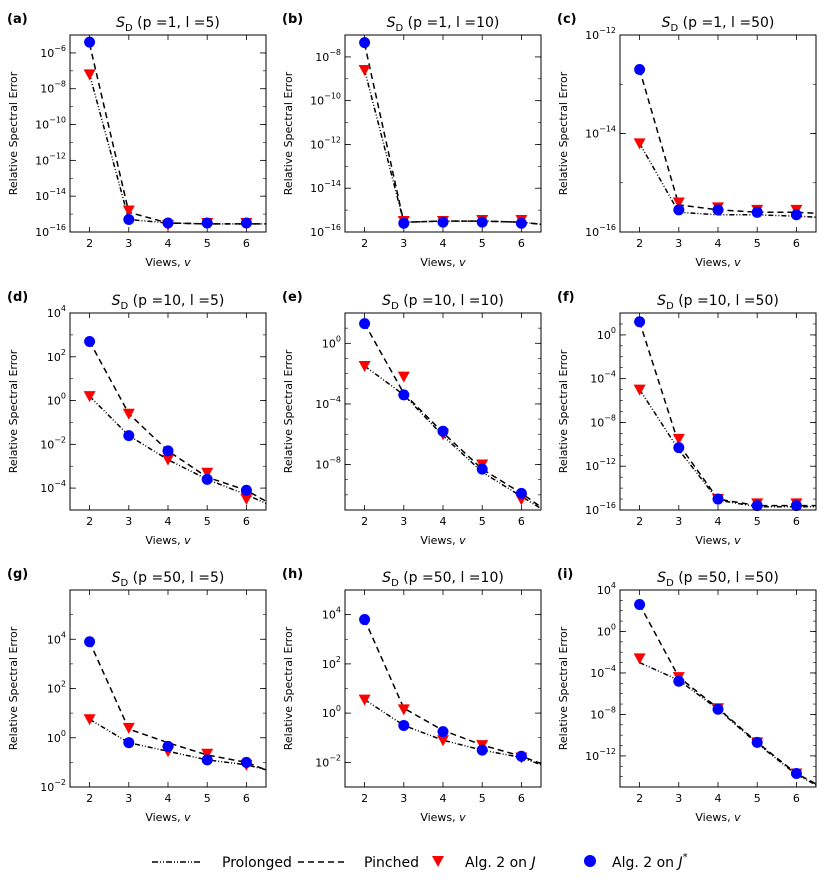  I want to click on panel-label: (i), so click(565, 574).